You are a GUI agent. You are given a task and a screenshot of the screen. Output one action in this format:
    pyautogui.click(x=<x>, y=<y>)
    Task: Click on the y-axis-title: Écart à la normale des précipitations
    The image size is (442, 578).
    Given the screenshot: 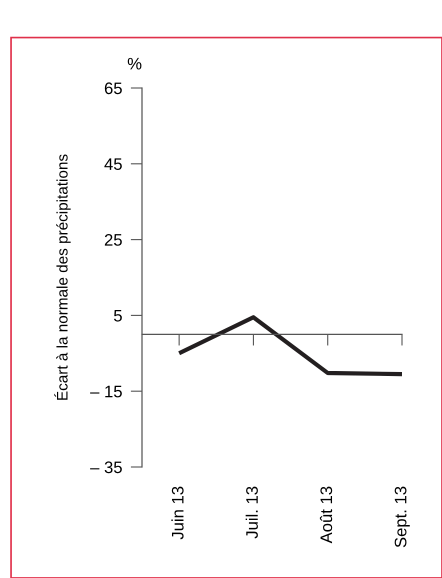 What is the action you would take?
    pyautogui.click(x=62, y=277)
    